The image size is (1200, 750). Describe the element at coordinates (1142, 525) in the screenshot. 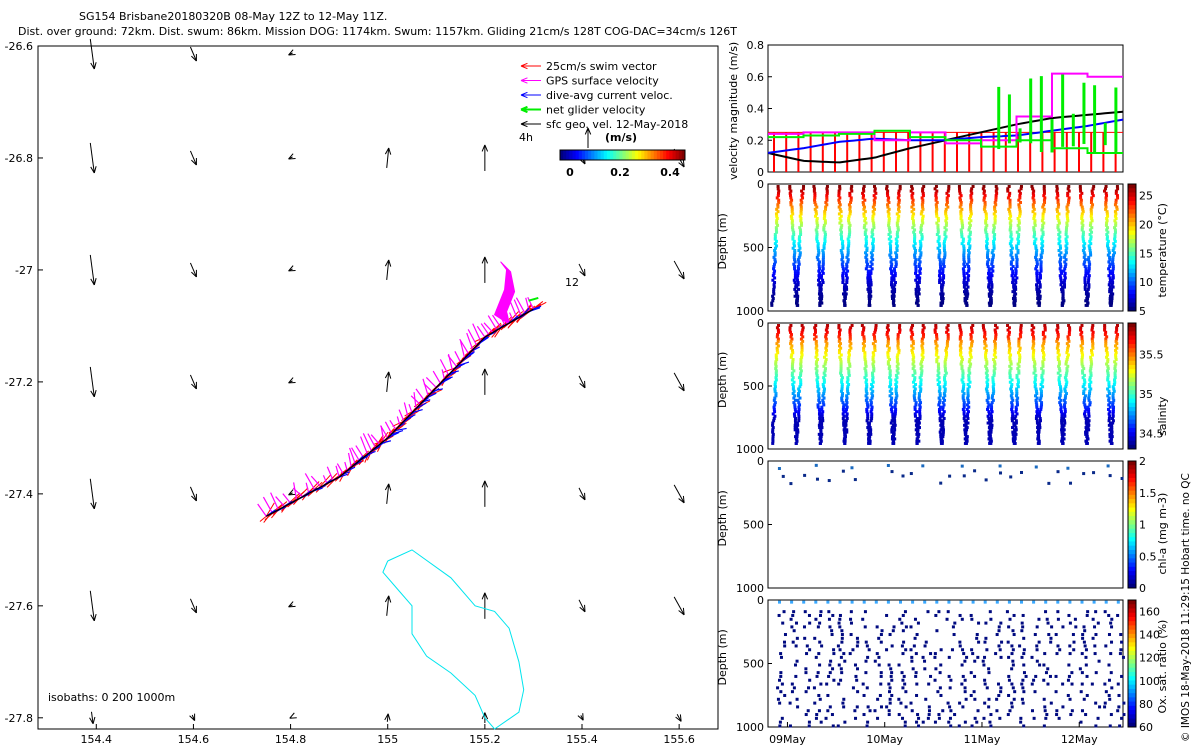

I see `section-colorbar-tick: 1` at that location.